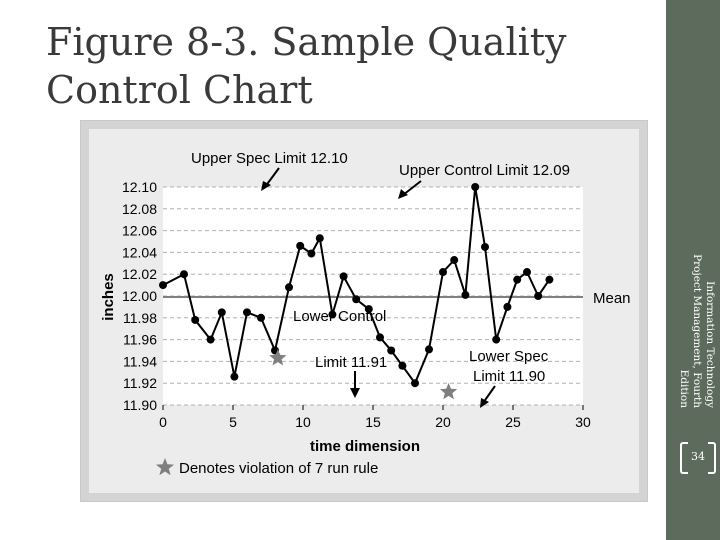 The image size is (720, 540). Describe the element at coordinates (513, 422) in the screenshot. I see `x-tick-label-5: 25` at that location.